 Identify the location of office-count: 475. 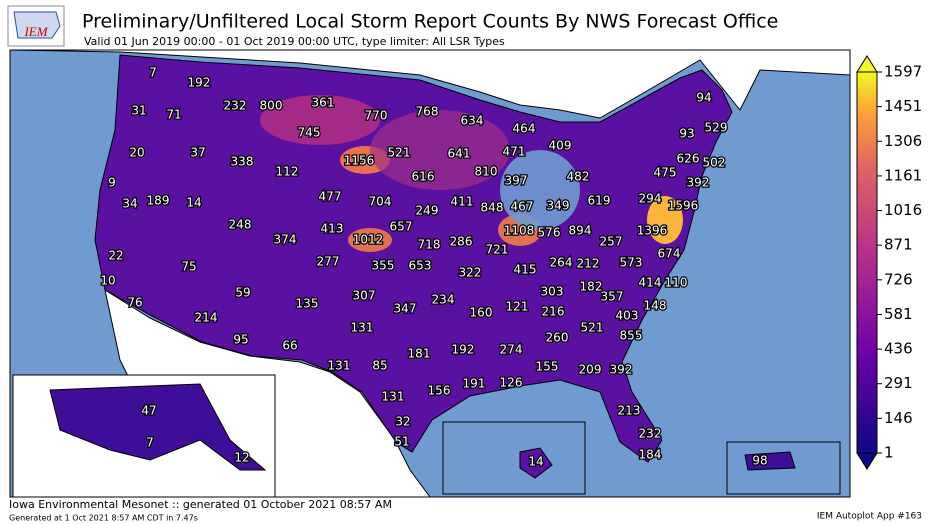
(665, 173).